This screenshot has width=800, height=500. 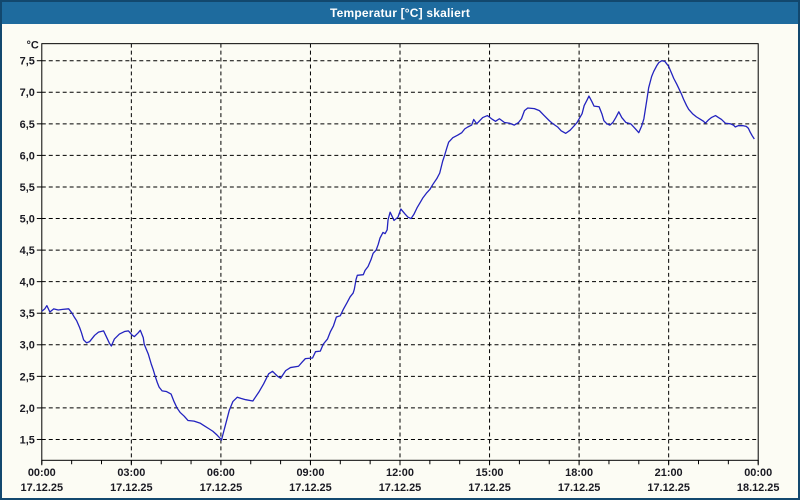 What do you see at coordinates (27, 251) in the screenshot?
I see `y-tick-label: 4,5` at bounding box center [27, 251].